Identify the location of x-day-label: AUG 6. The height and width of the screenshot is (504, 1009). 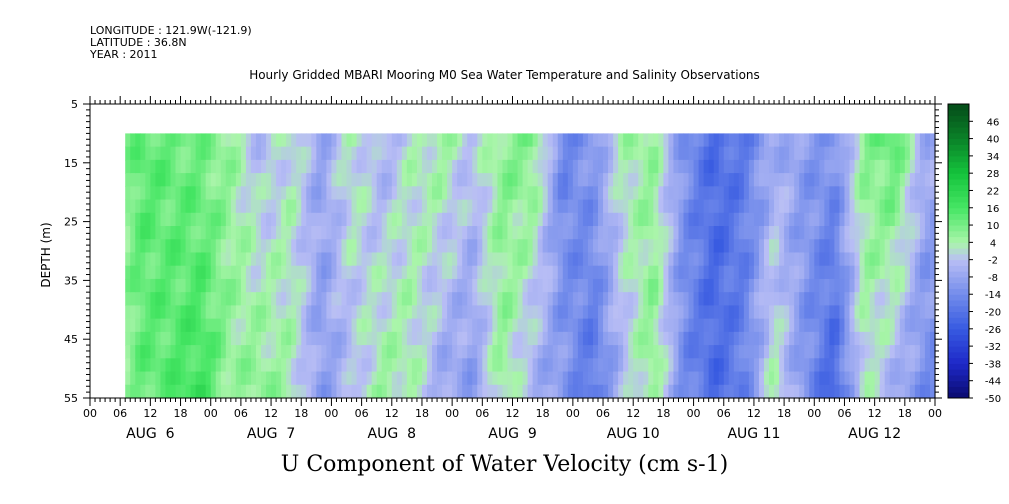
(150, 434).